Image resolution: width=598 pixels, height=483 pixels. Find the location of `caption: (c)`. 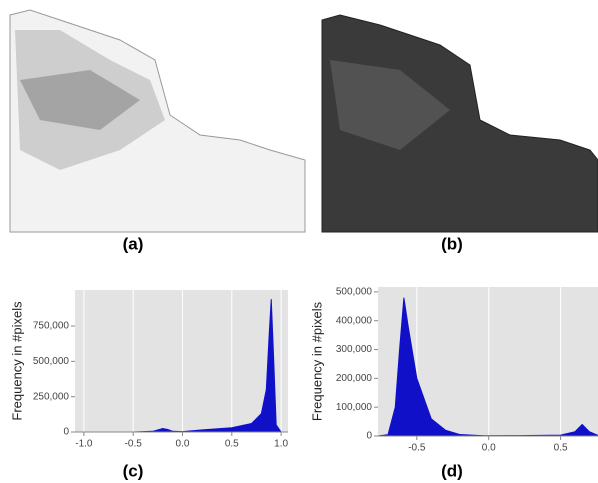

caption: (c) is located at coordinates (133, 470).